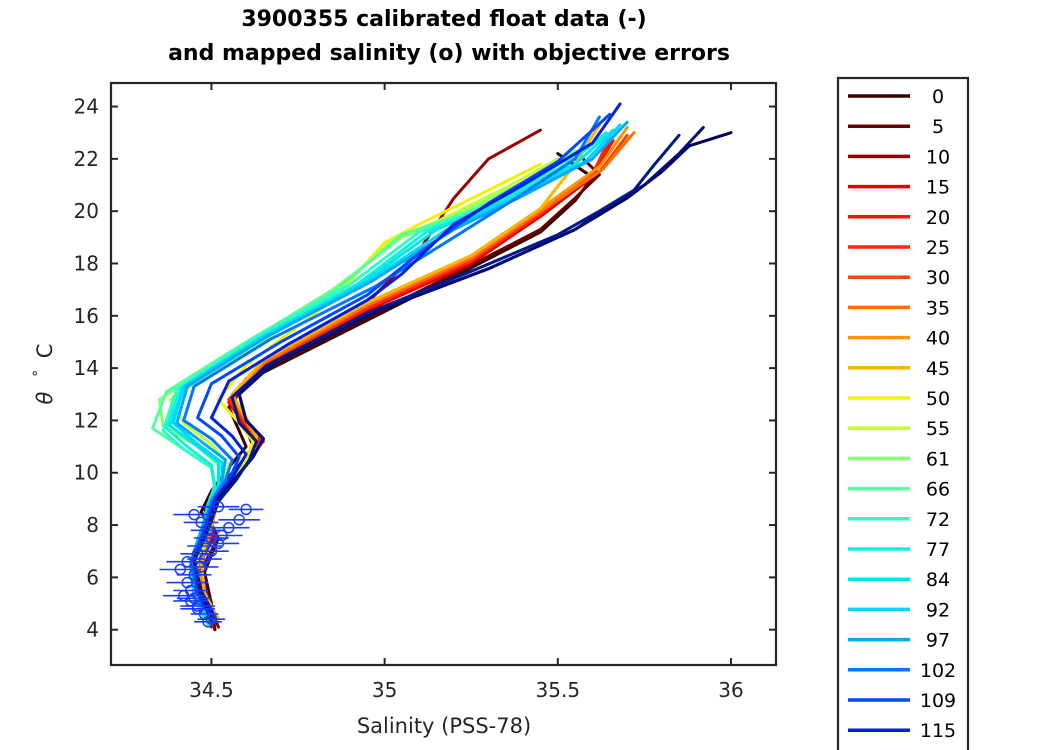 This screenshot has height=750, width=1050. I want to click on legend-label: 72, so click(938, 520).